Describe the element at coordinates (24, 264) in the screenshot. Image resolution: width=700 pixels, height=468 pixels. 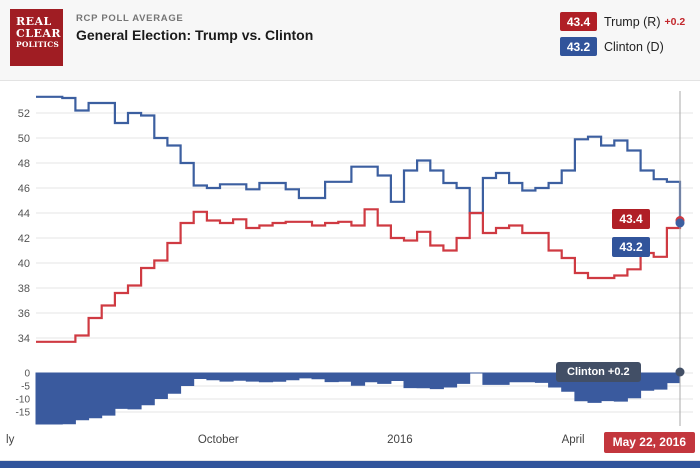
I see `y-tick-label: 40` at that location.